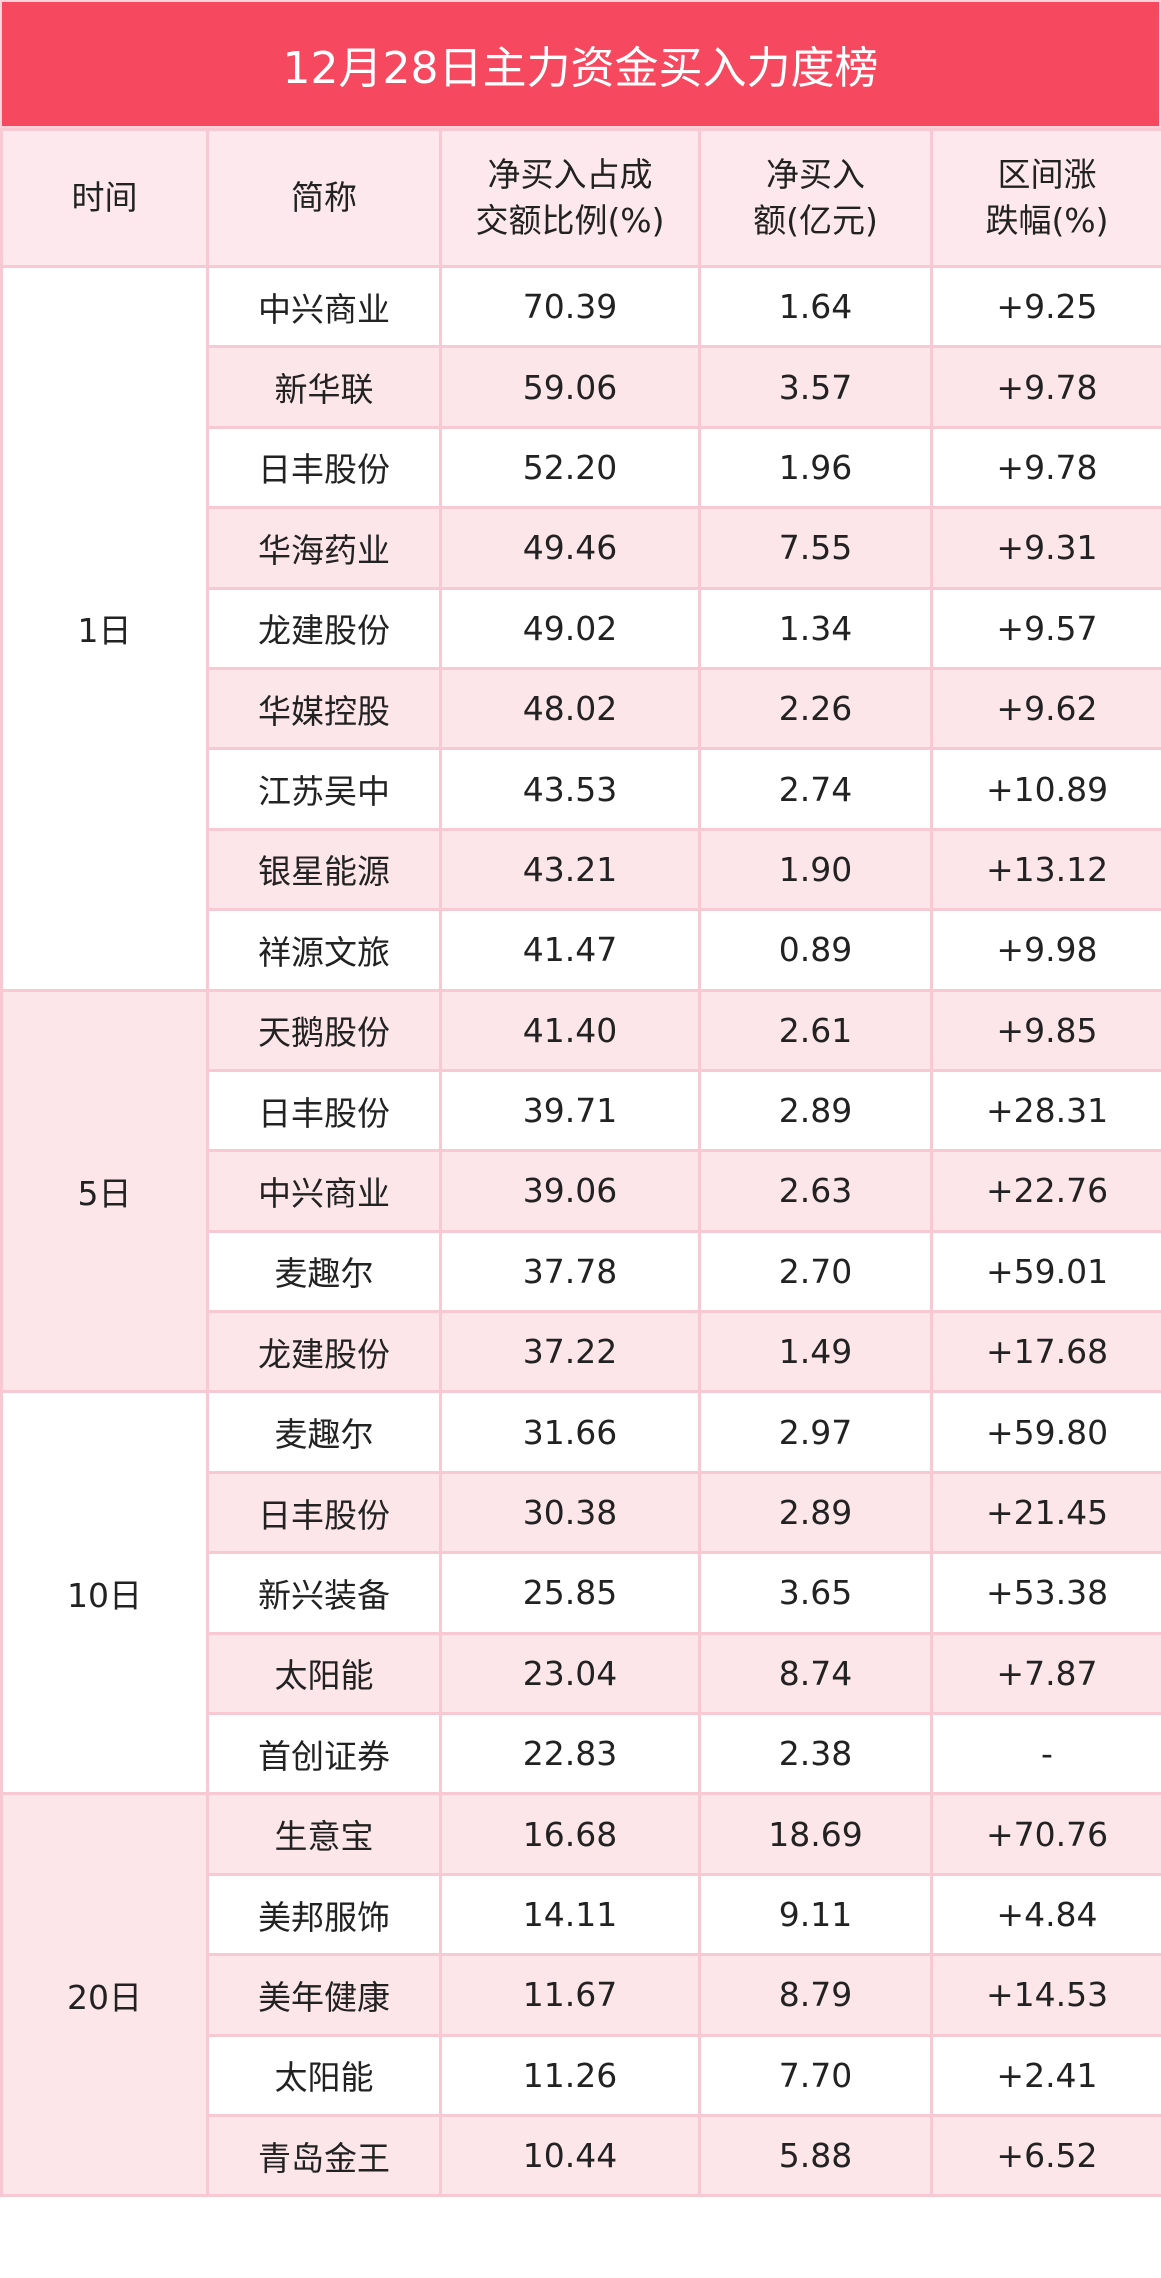 Image resolution: width=1161 pixels, height=2278 pixels. Describe the element at coordinates (570, 1030) in the screenshot. I see `net-buy-ratio-cell: 41.40` at that location.